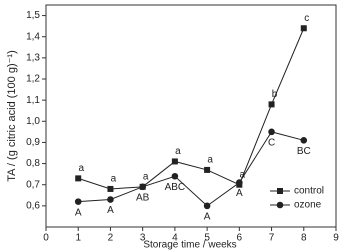  What do you see at coordinates (304, 151) in the screenshot?
I see `annotation: BC` at bounding box center [304, 151].